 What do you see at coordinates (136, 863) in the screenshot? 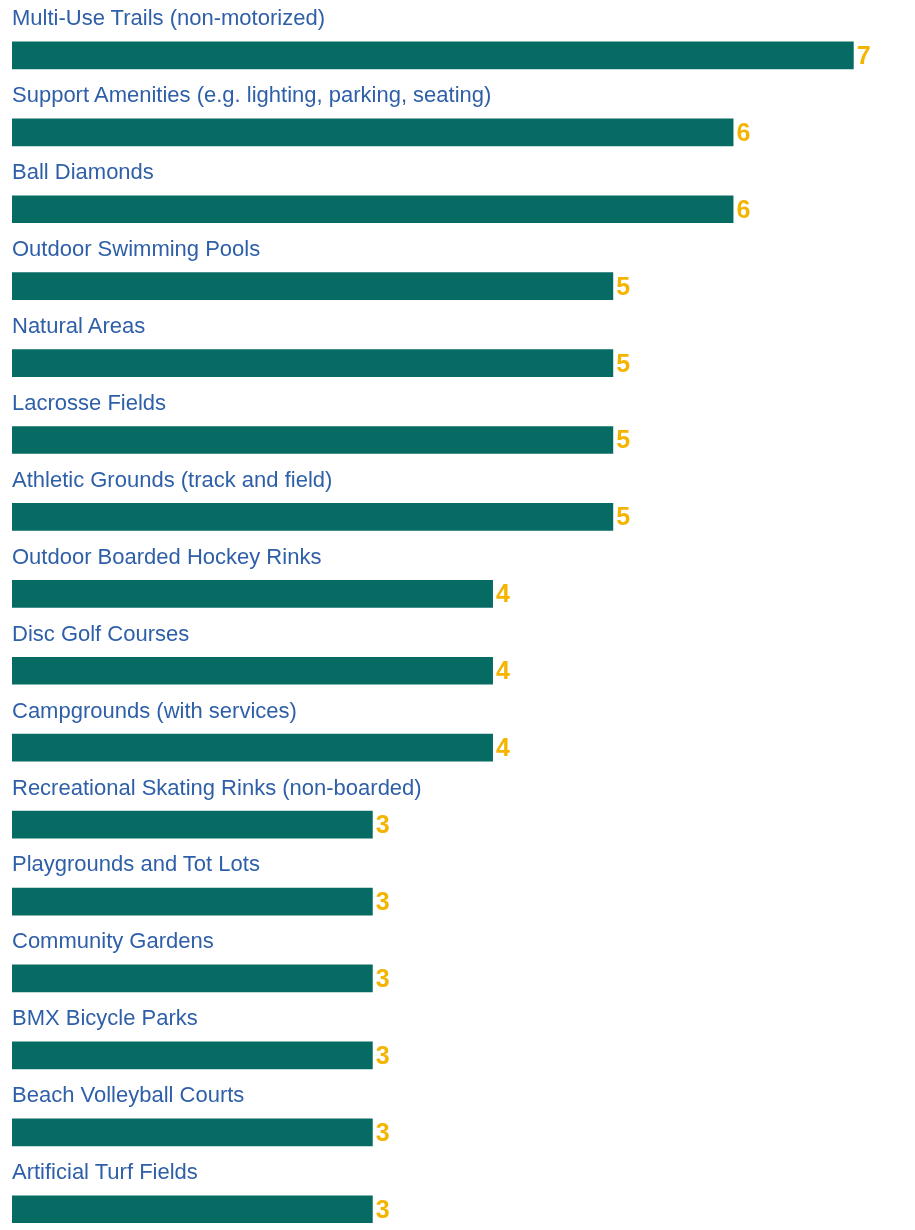
I see `y-tick-label: Playgrounds and Tot Lots` at bounding box center [136, 863].